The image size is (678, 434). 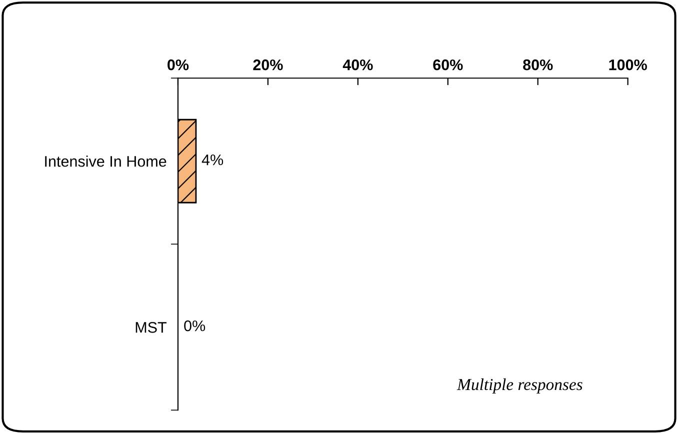 I want to click on data-label: 4%, so click(x=213, y=160).